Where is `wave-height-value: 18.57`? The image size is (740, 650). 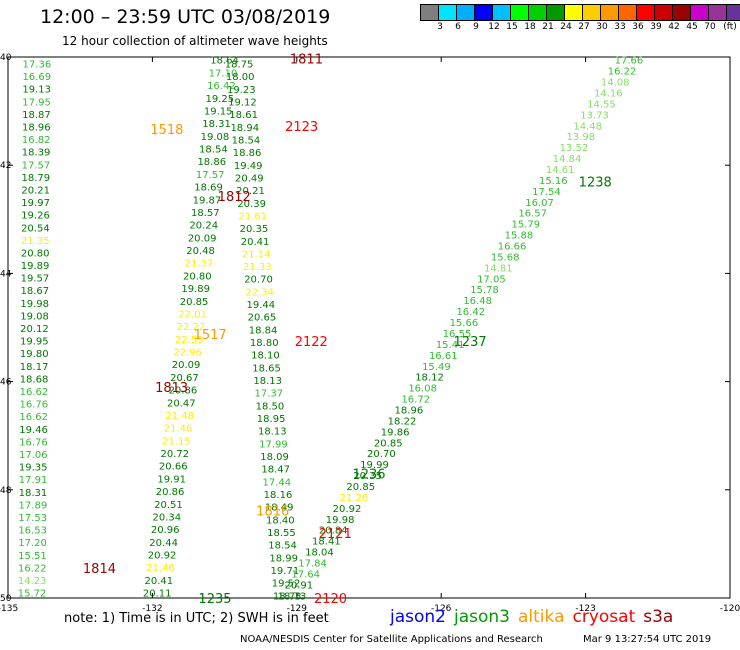
wave-height-value: 18.57 is located at coordinates (205, 213).